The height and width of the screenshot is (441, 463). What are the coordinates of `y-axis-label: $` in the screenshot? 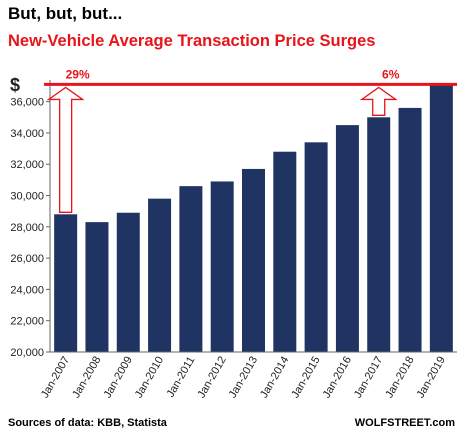 It's located at (15, 85).